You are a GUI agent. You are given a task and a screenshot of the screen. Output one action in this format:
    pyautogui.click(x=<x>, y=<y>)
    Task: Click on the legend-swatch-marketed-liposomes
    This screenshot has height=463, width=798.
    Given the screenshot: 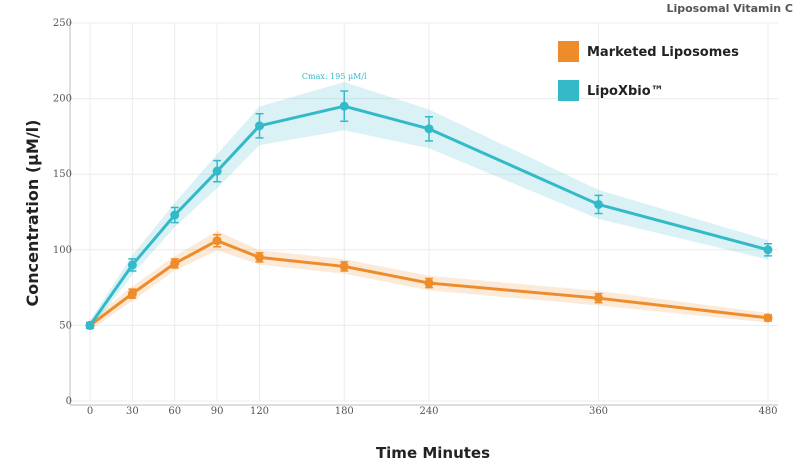 What is the action you would take?
    pyautogui.click(x=568, y=51)
    